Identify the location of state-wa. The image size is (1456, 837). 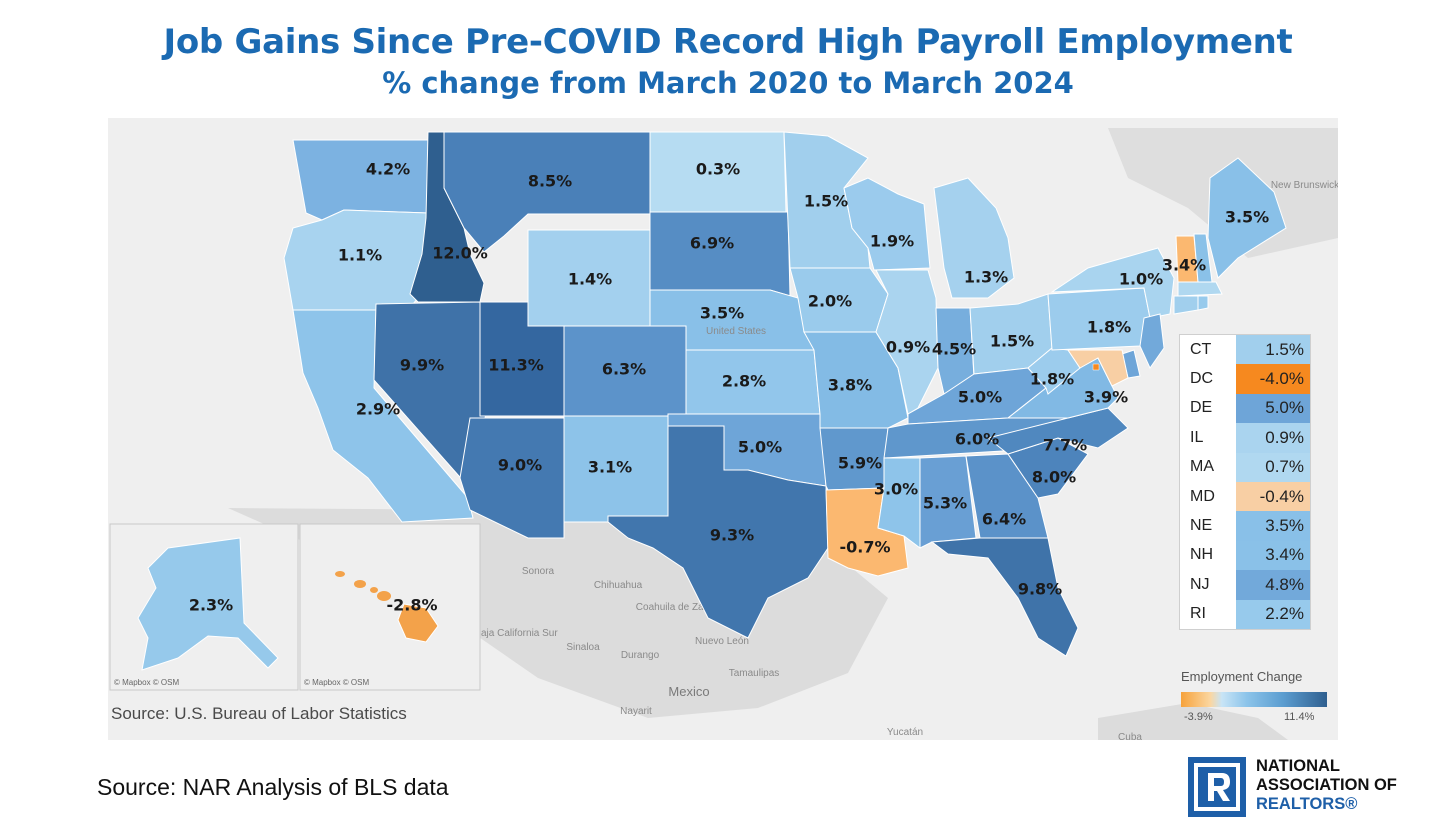
(360, 180).